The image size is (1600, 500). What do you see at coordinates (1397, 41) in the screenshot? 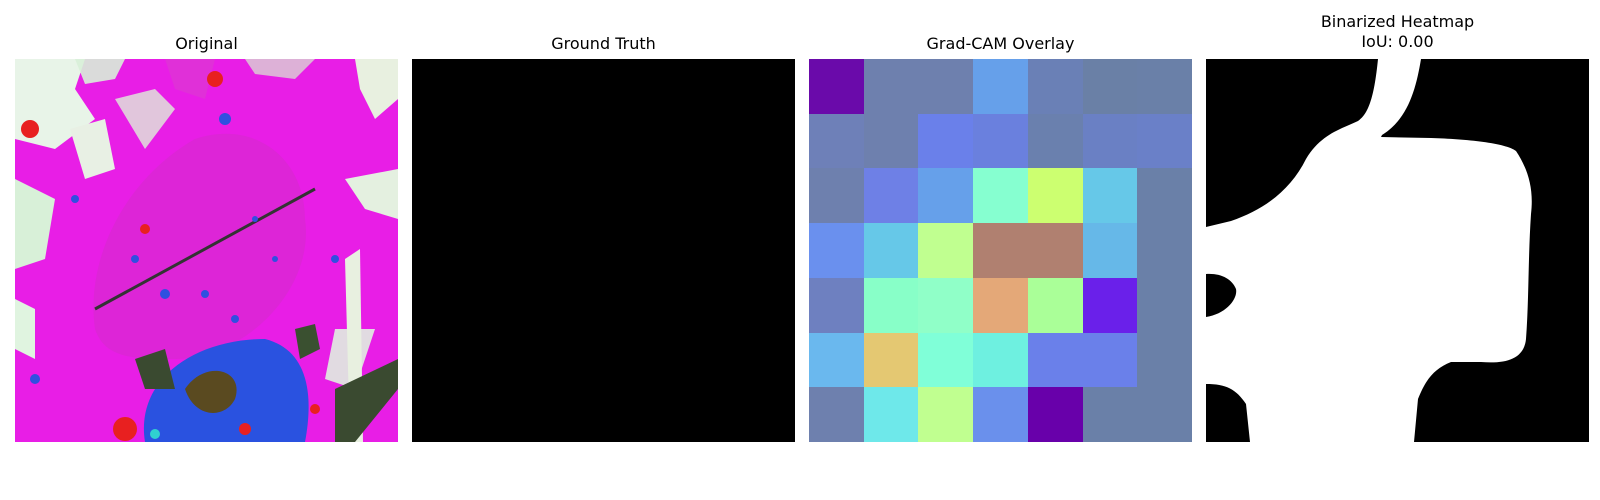
I see `iou-score: IoU: 0.00` at bounding box center [1397, 41].